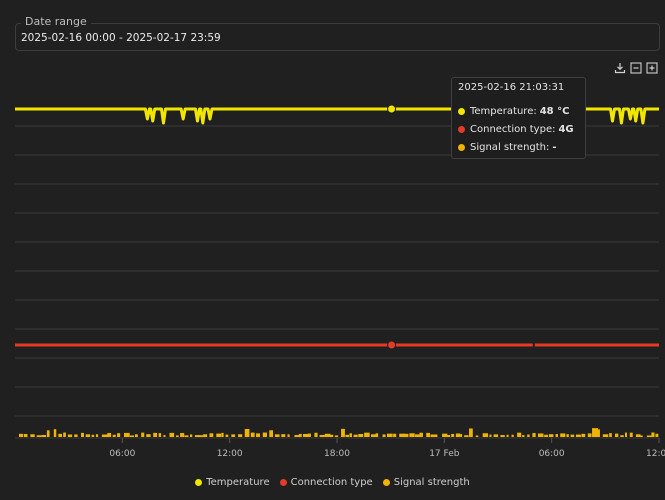 This screenshot has height=500, width=665. Describe the element at coordinates (552, 454) in the screenshot. I see `x-tick-label: 06:00` at that location.